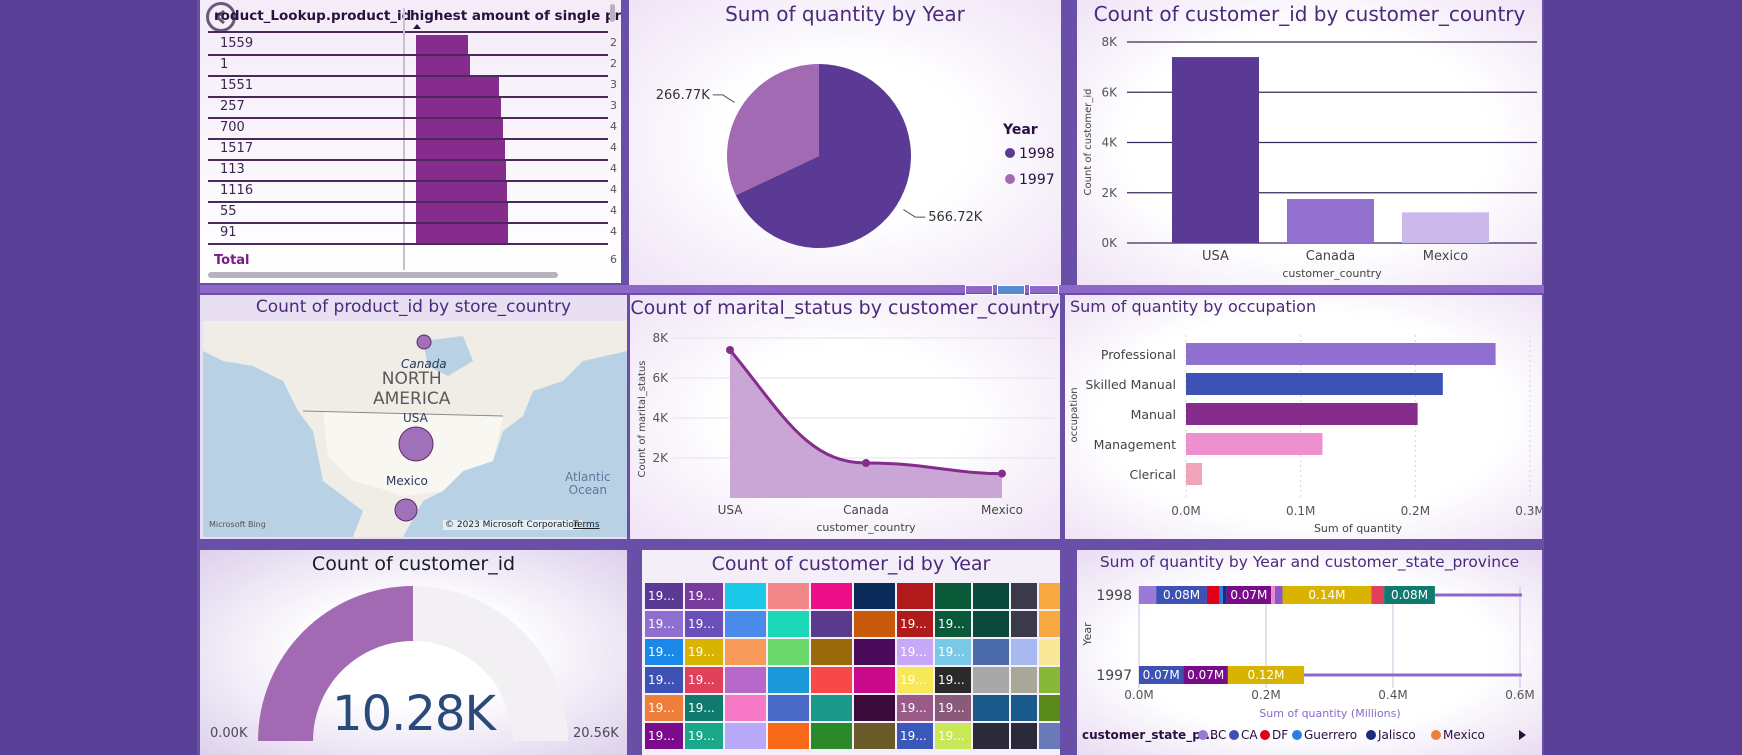  Describe the element at coordinates (865, 412) in the screenshot. I see `area-line` at that location.